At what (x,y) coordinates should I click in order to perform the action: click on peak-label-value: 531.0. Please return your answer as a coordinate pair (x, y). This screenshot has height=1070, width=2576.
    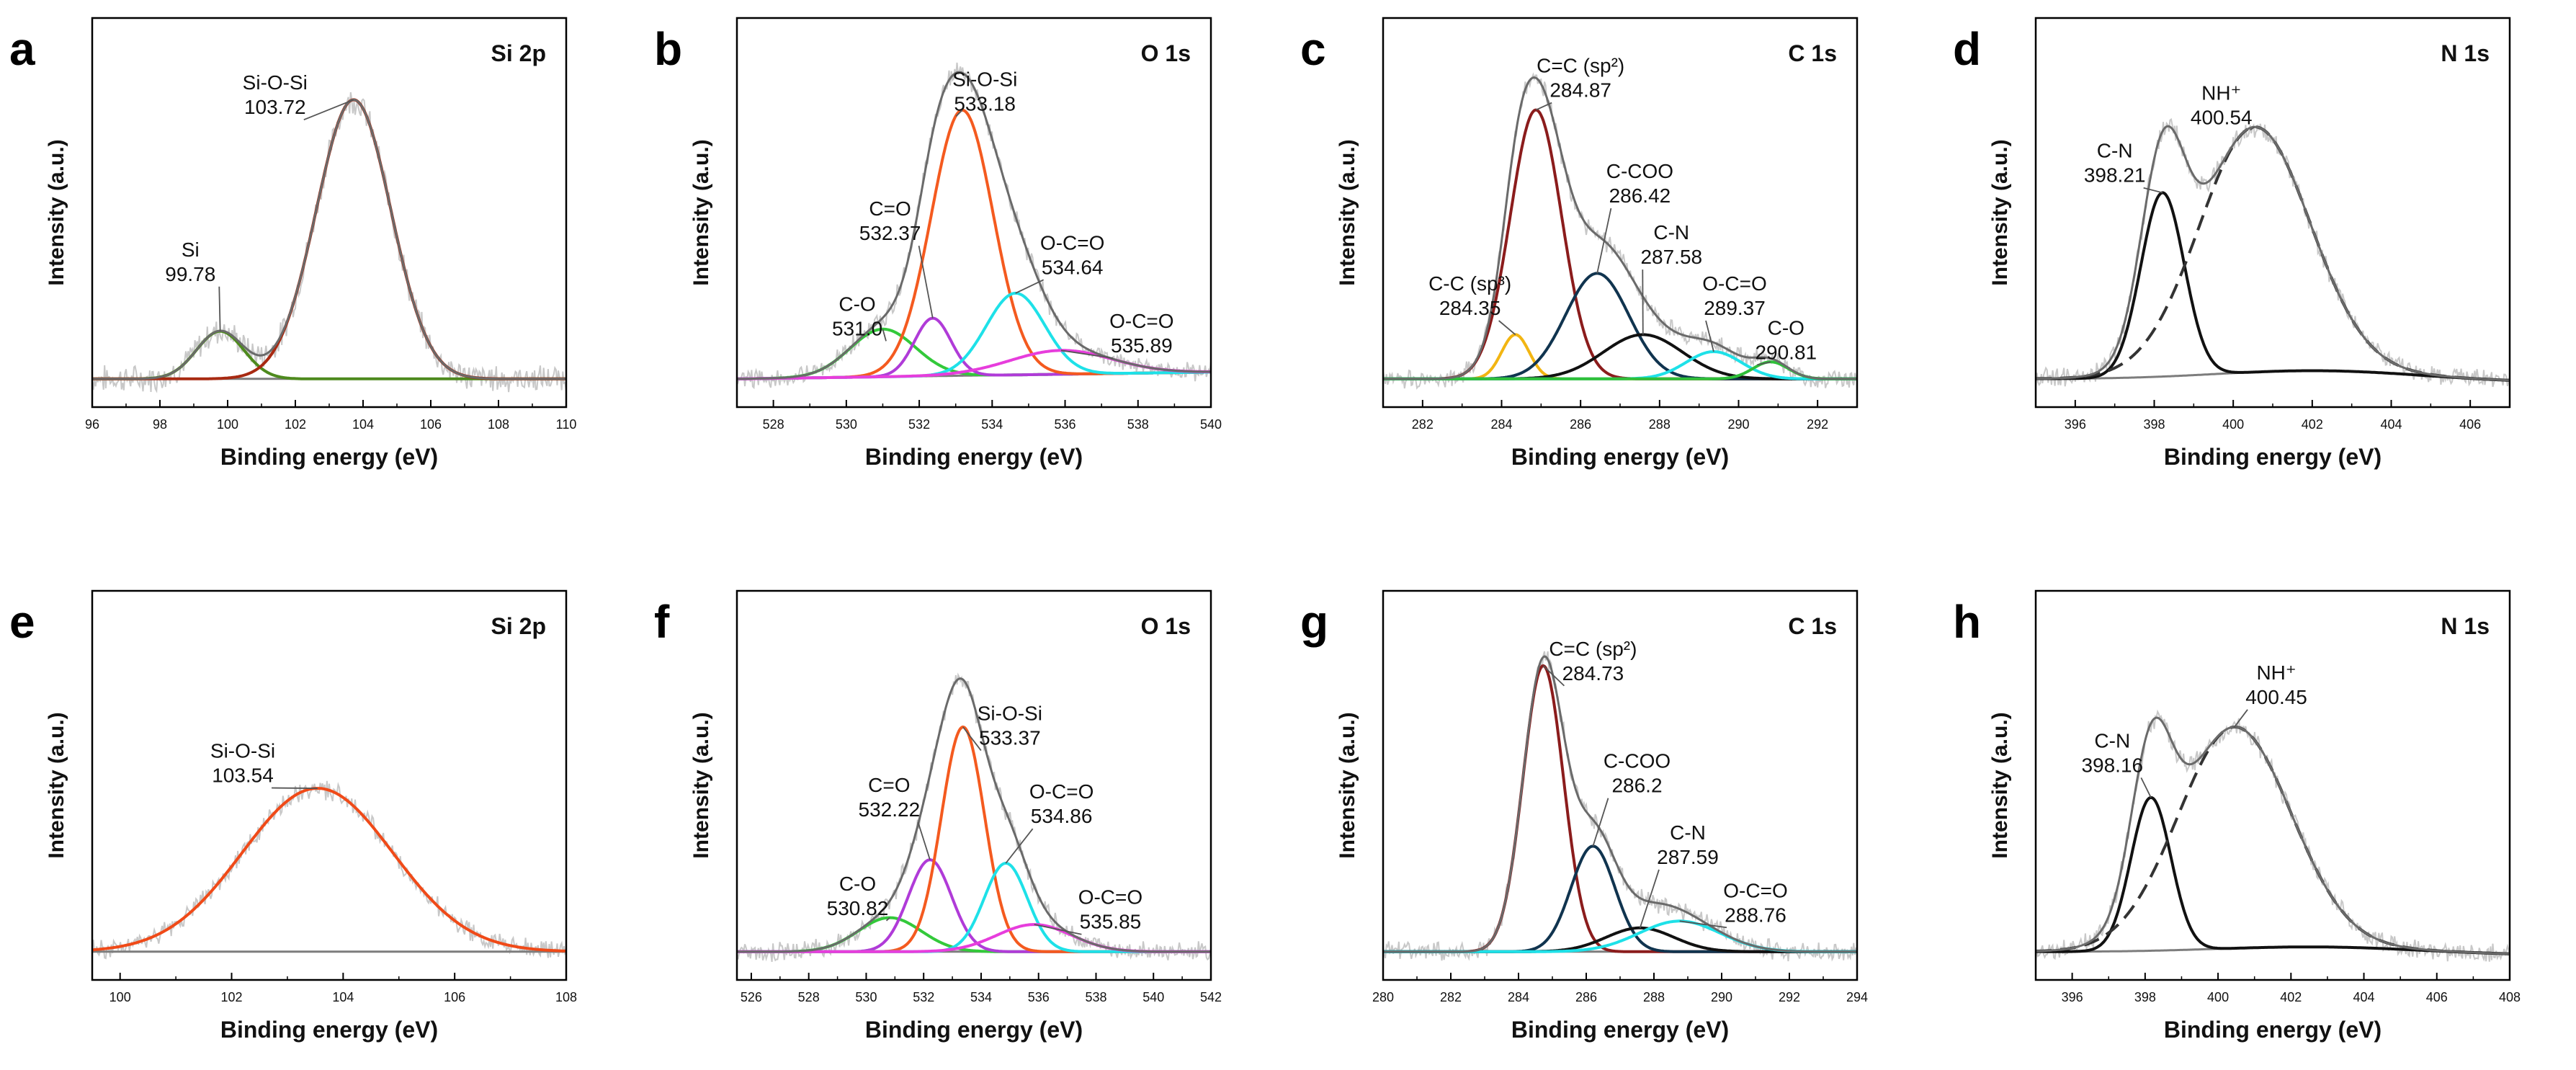
    Looking at the image, I should click on (857, 328).